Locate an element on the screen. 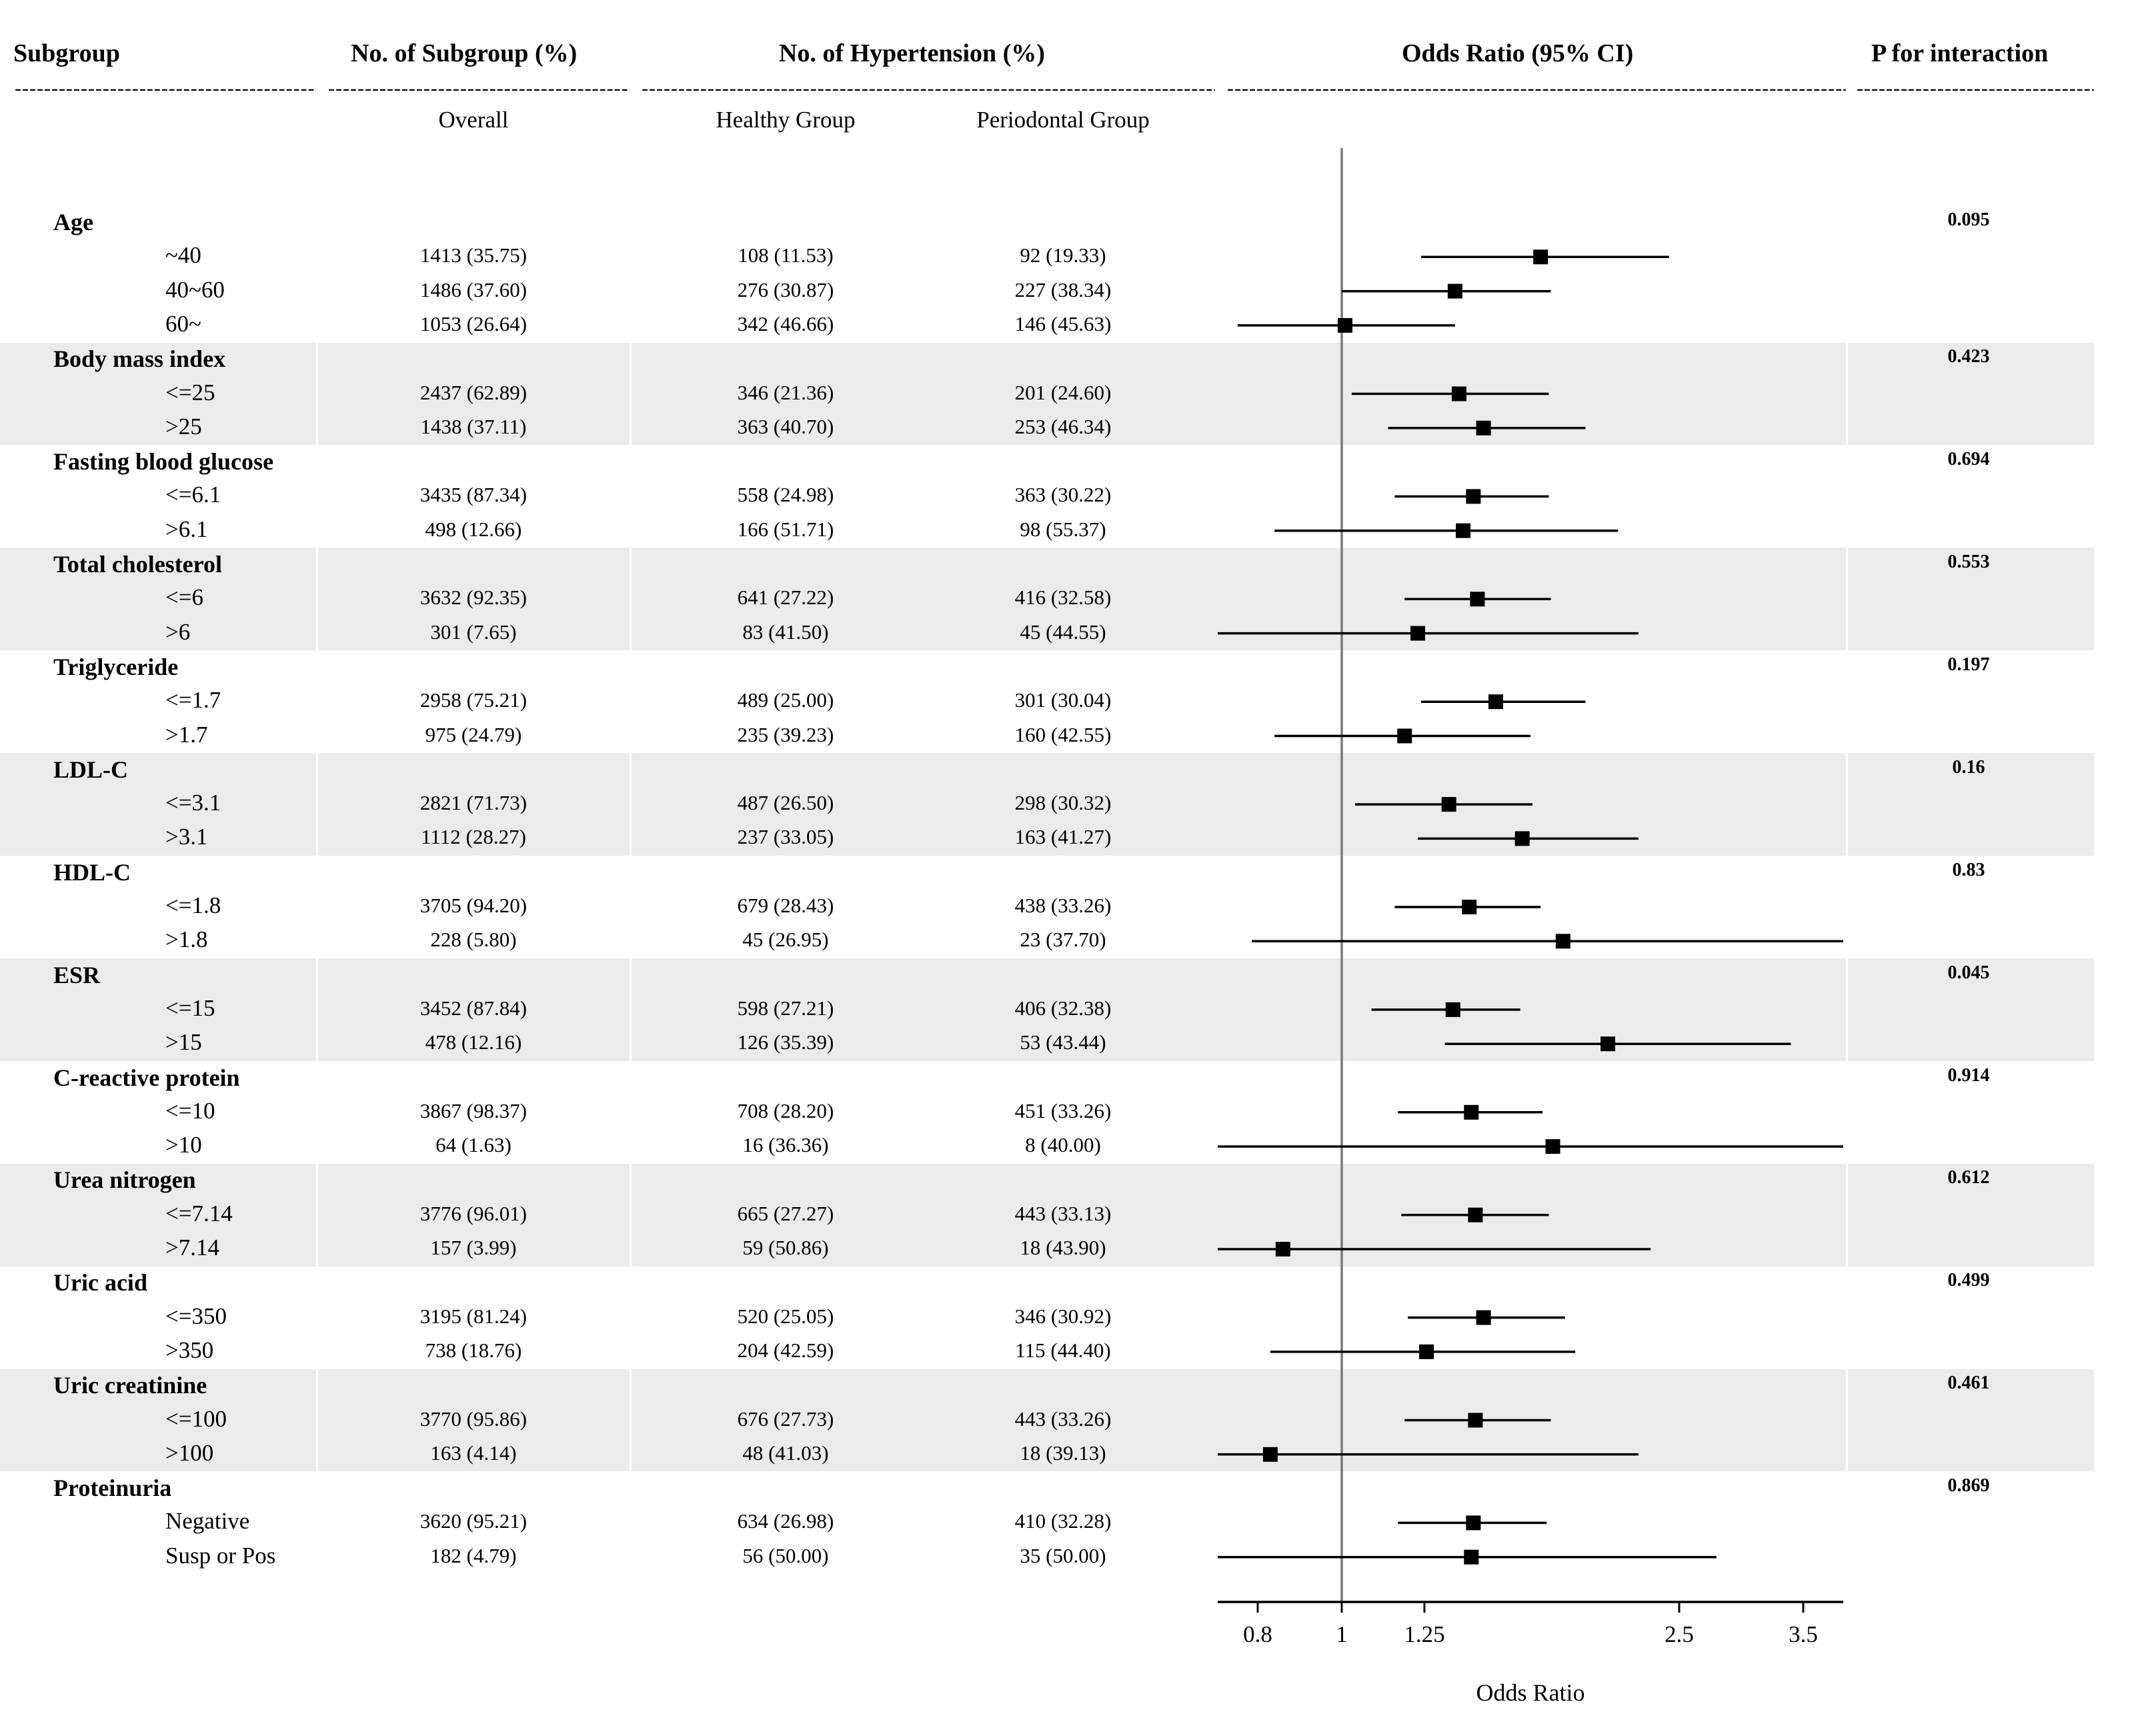 The height and width of the screenshot is (1736, 2136). group-label: LDL-C is located at coordinates (91, 769).